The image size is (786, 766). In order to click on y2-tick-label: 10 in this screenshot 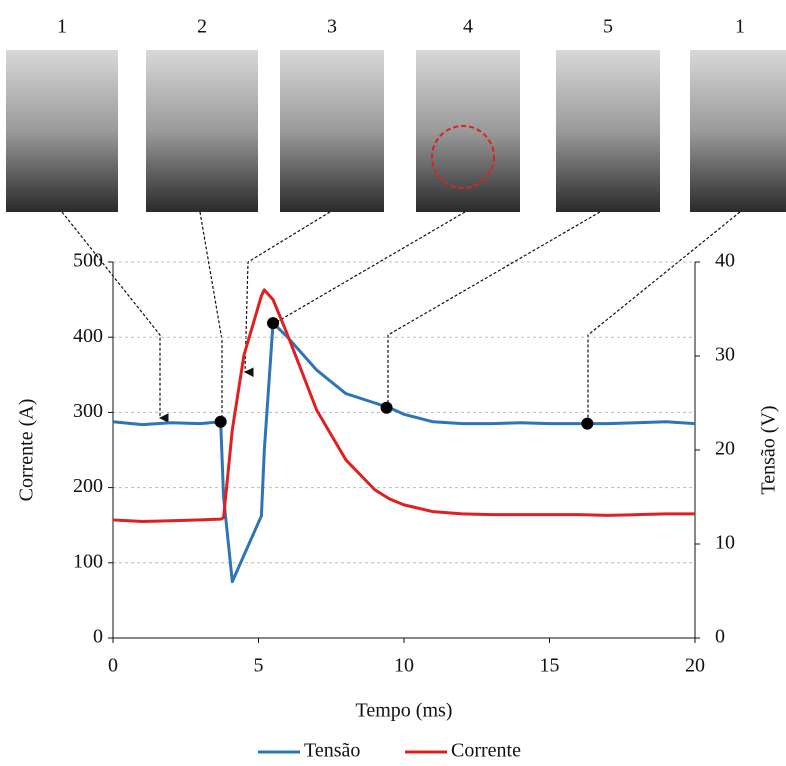, I will do `click(725, 543)`.